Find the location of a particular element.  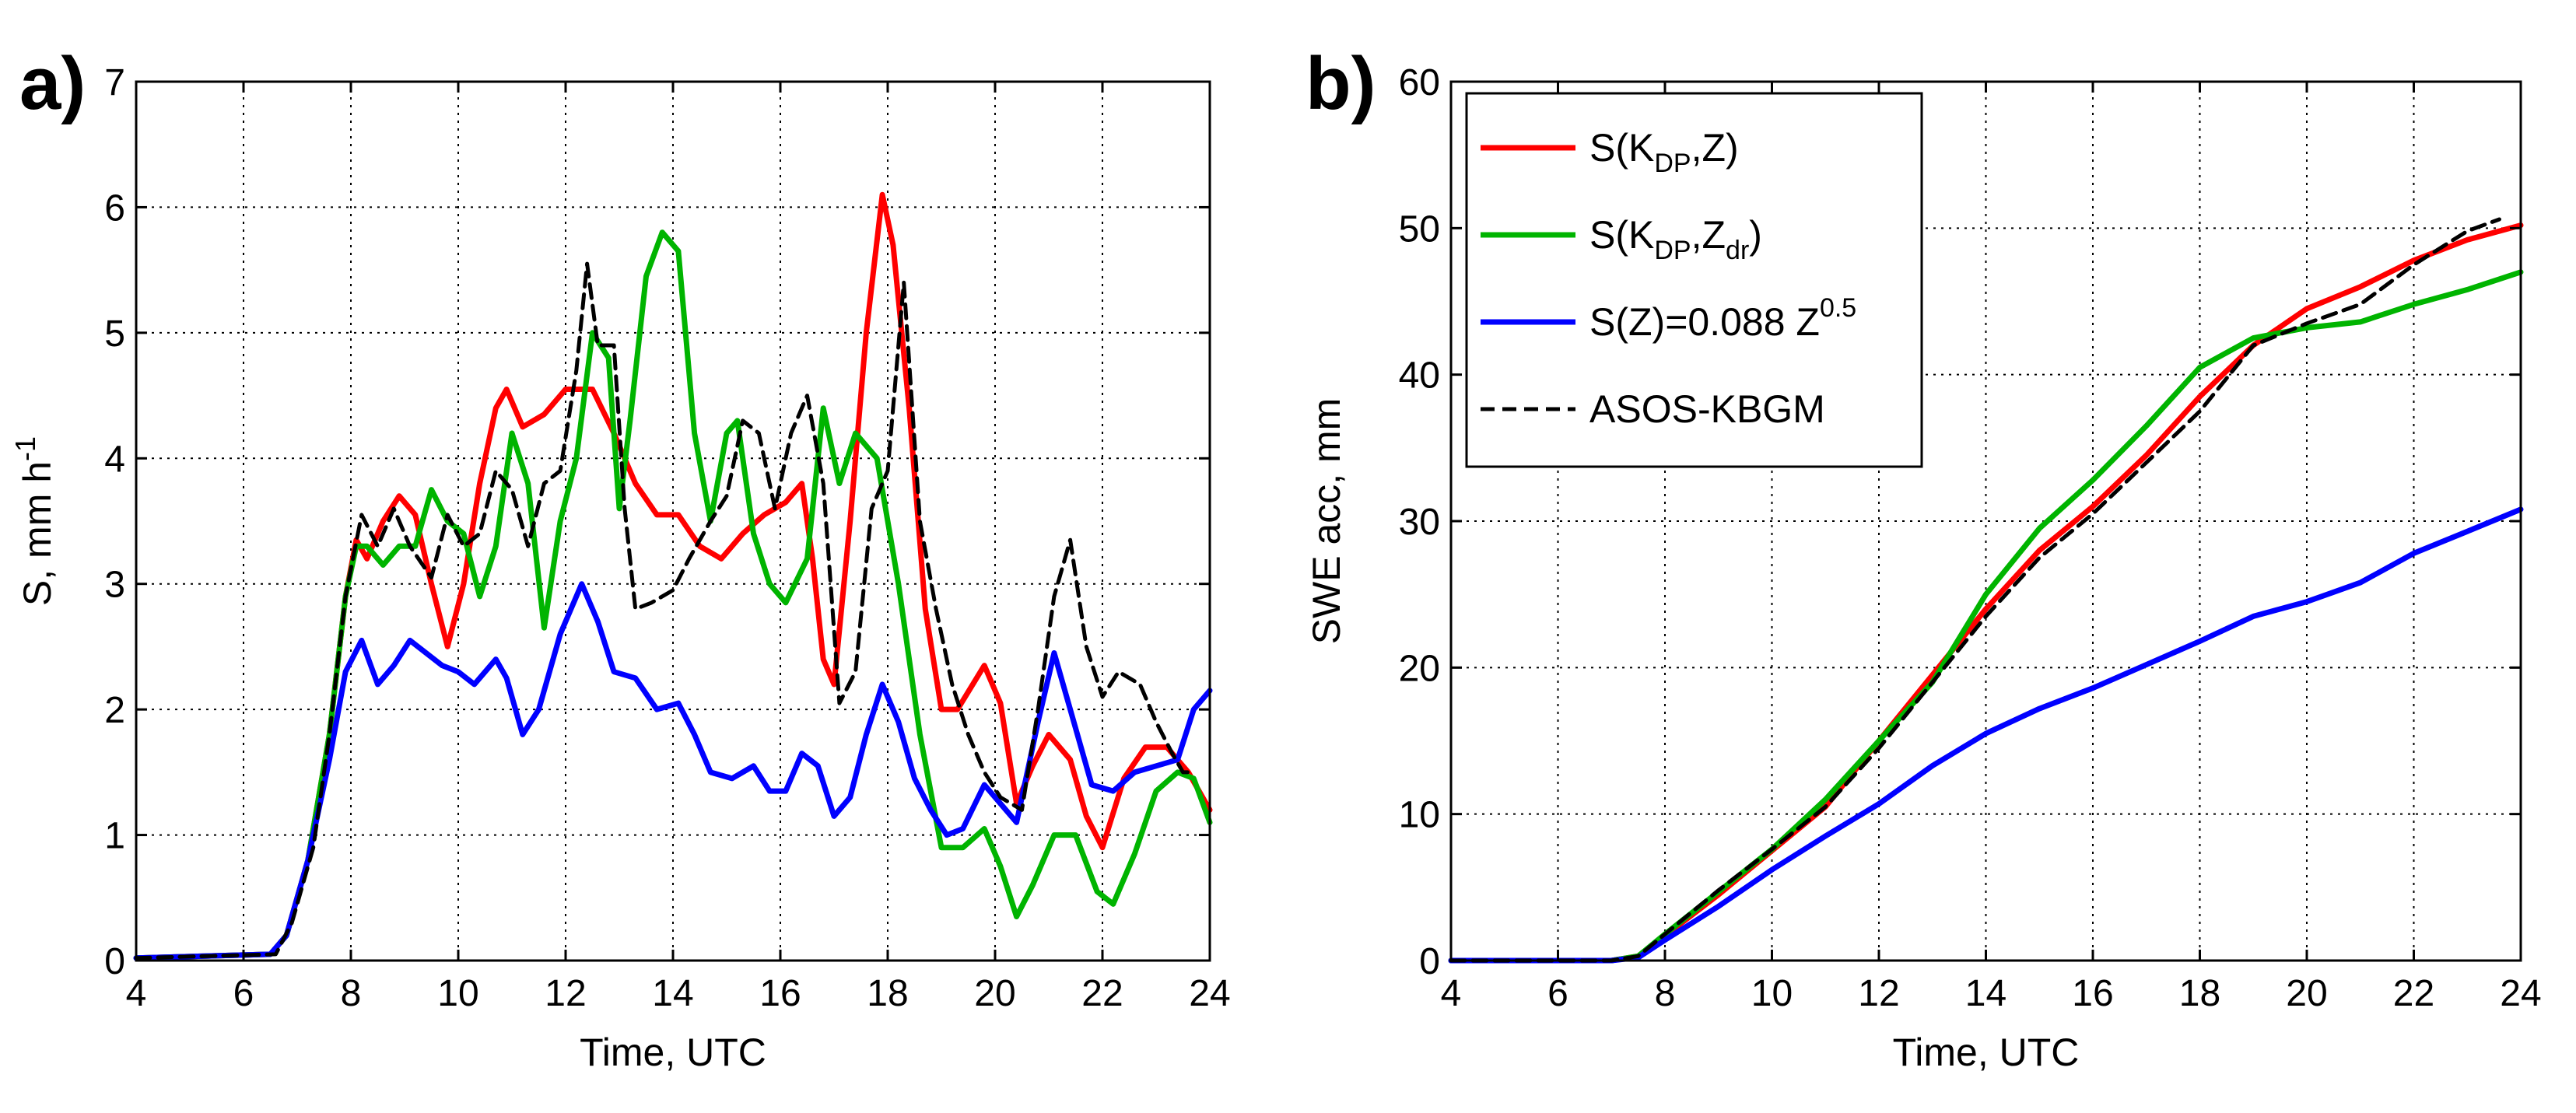

y-axis-label: S, mm h-1 is located at coordinates (34, 521).